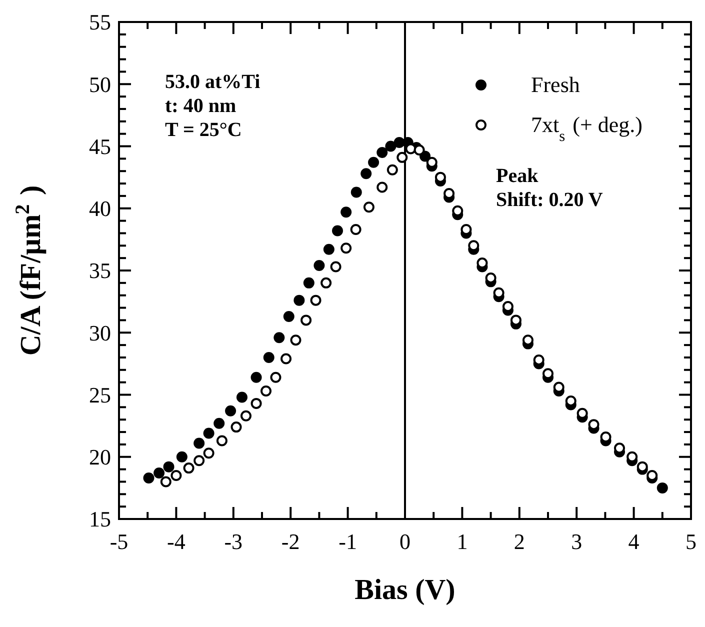 This screenshot has height=627, width=705. I want to click on x-tick-label: 4, so click(634, 541).